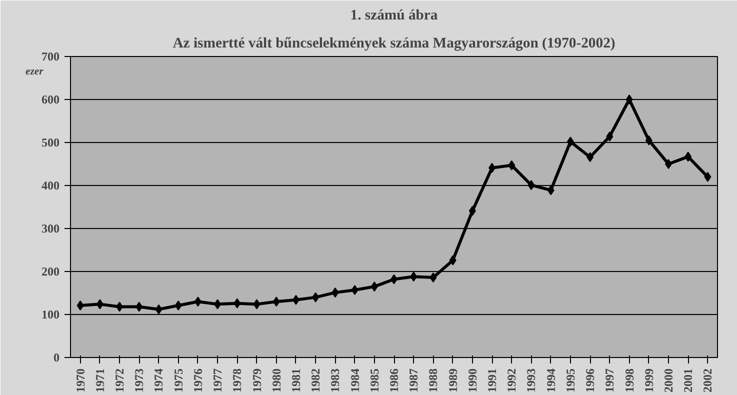 The width and height of the screenshot is (737, 395). What do you see at coordinates (295, 380) in the screenshot?
I see `x-tick-label: 1981` at bounding box center [295, 380].